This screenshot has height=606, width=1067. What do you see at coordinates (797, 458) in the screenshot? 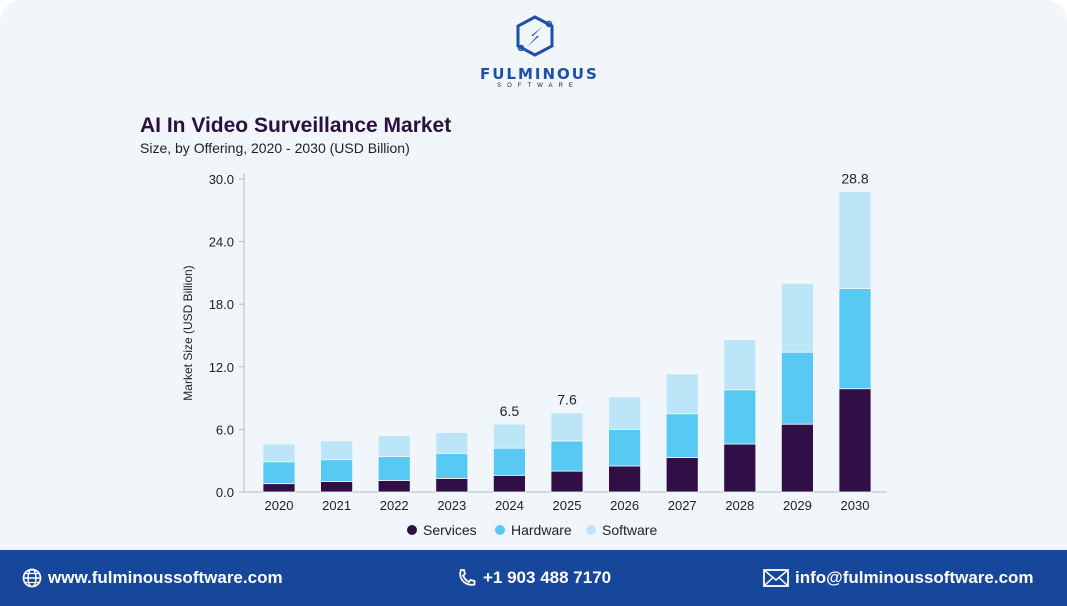
I see `bar-services-2029` at bounding box center [797, 458].